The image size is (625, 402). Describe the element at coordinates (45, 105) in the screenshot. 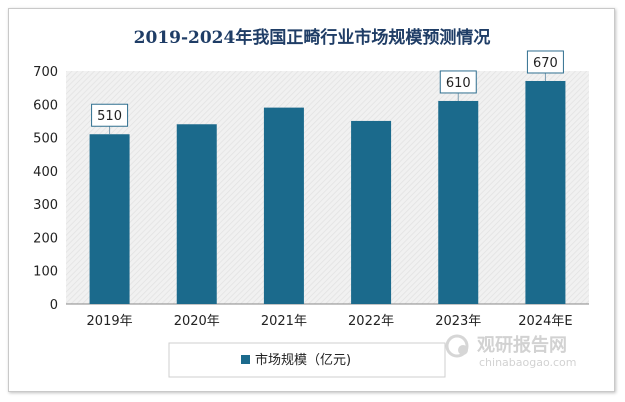

I see `y-tick-label: 600` at that location.